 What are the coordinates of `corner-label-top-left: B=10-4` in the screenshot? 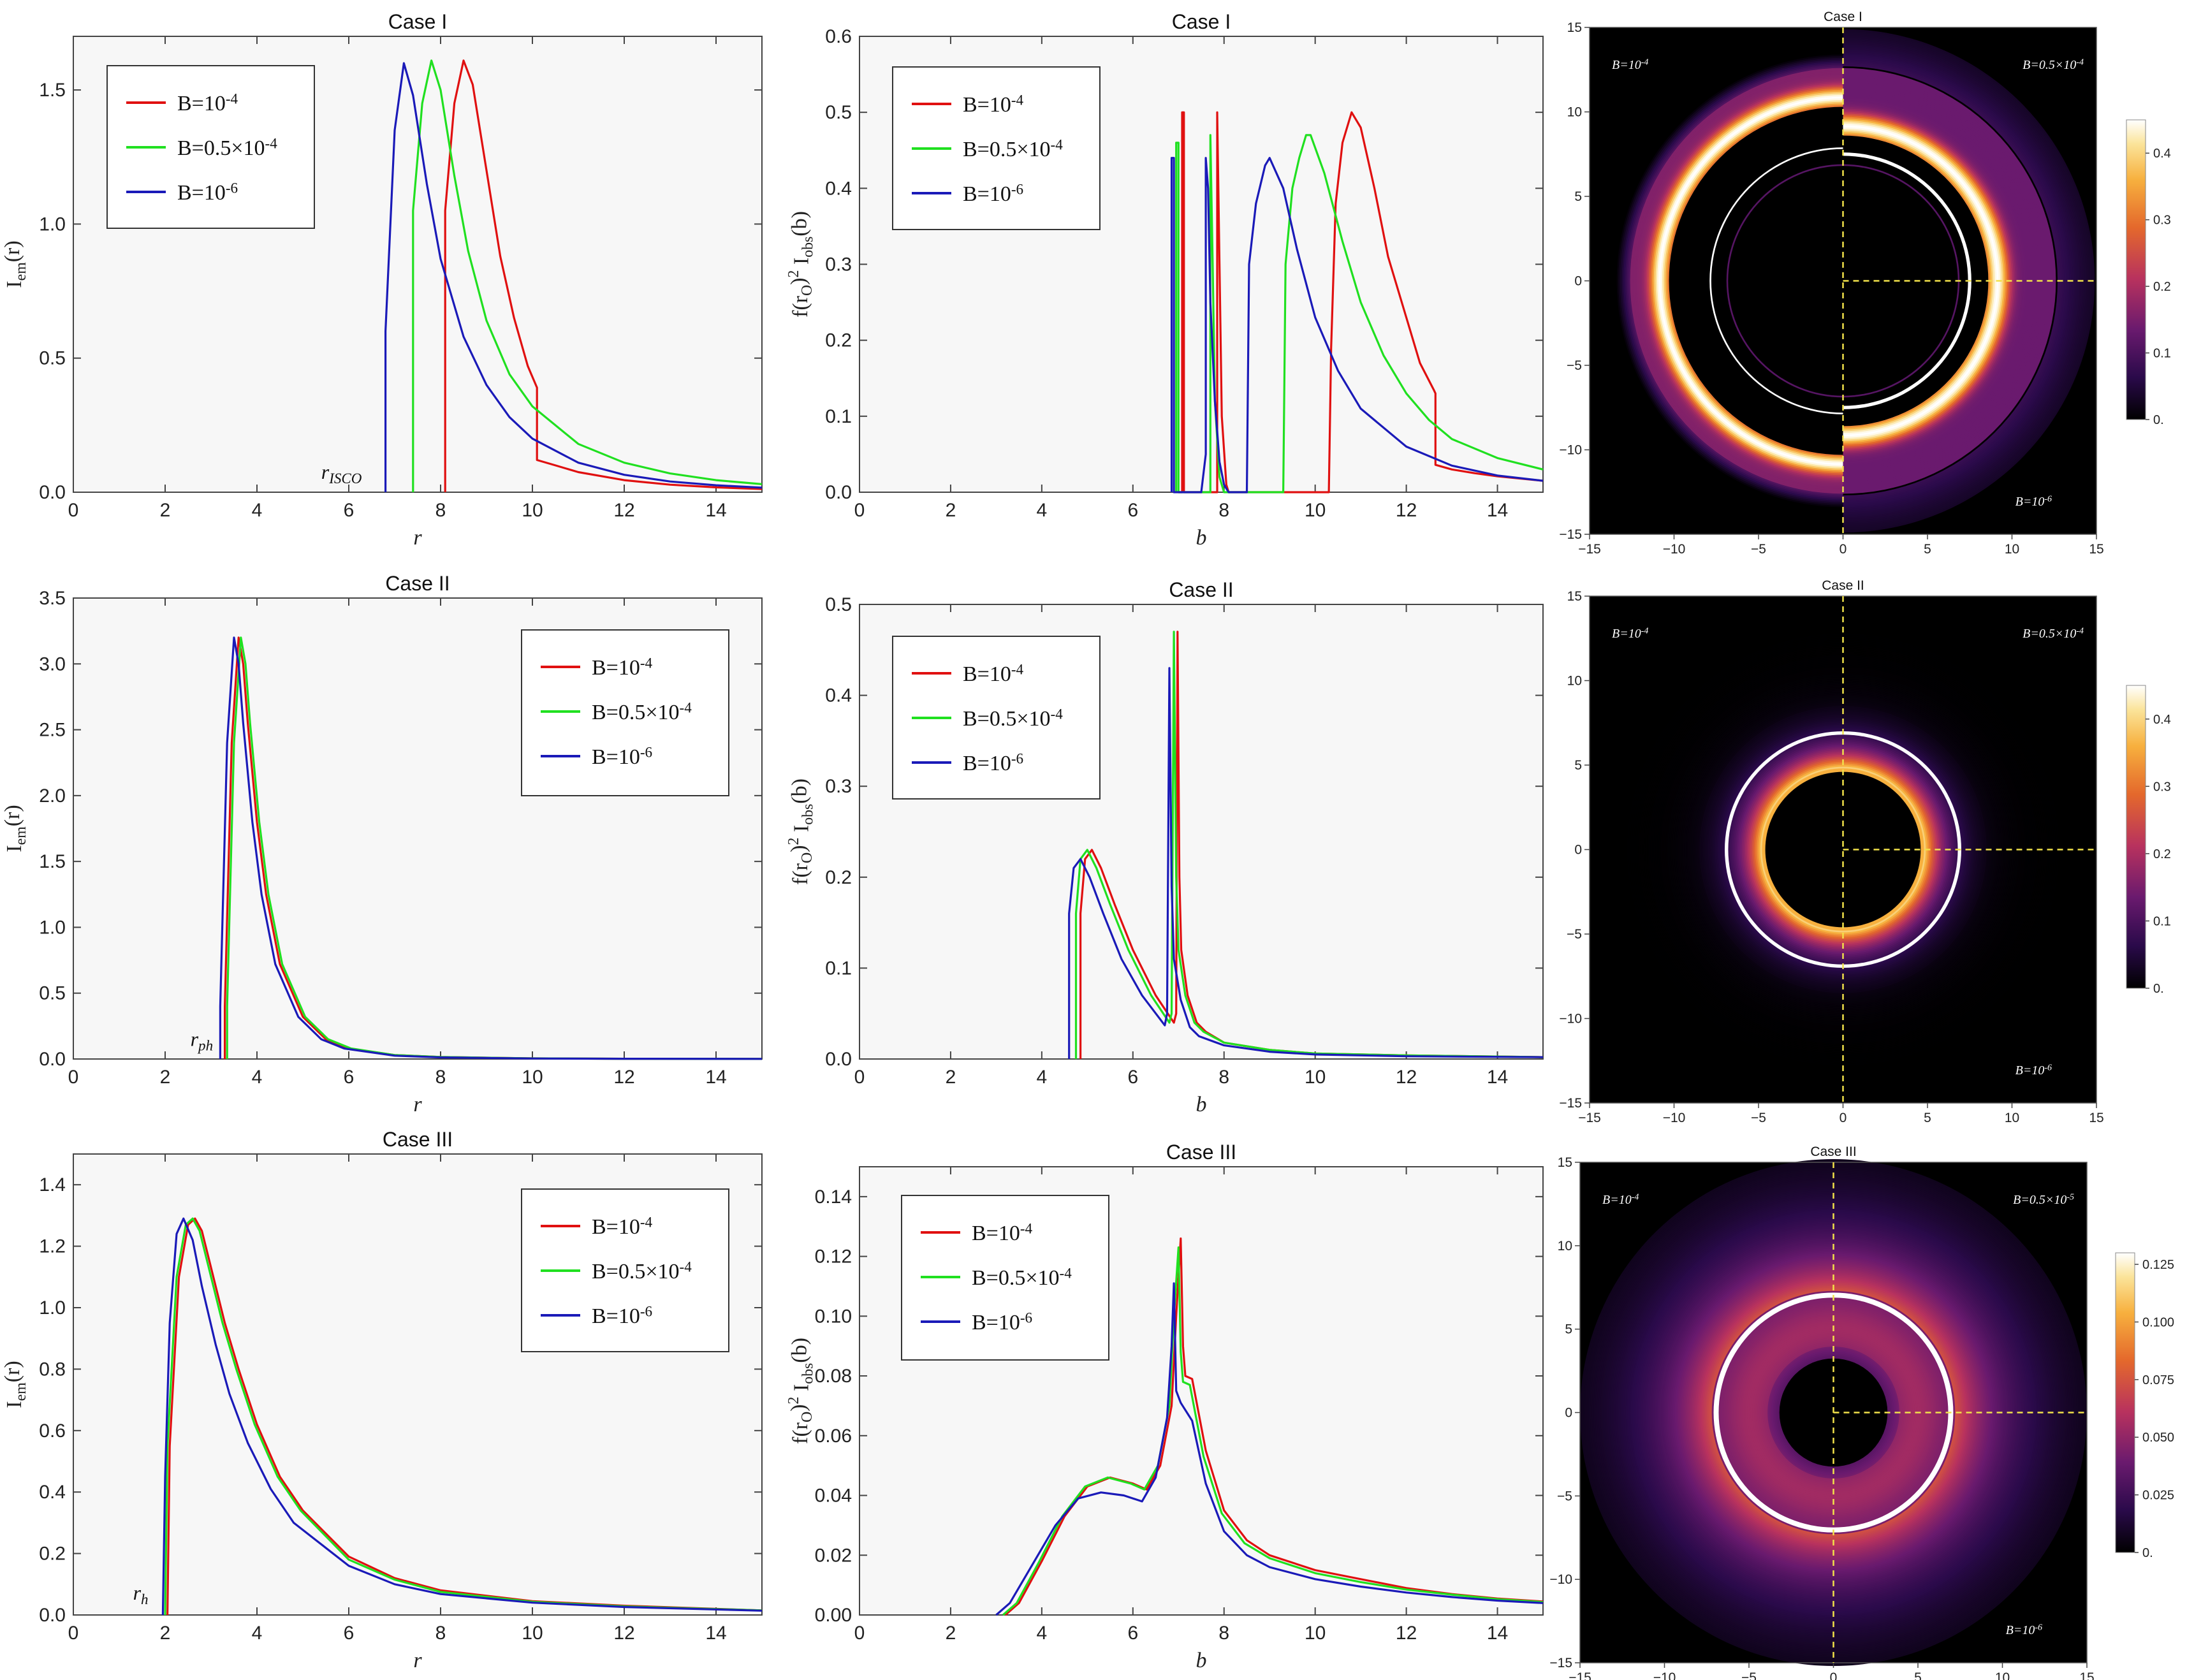 It's located at (1630, 634).